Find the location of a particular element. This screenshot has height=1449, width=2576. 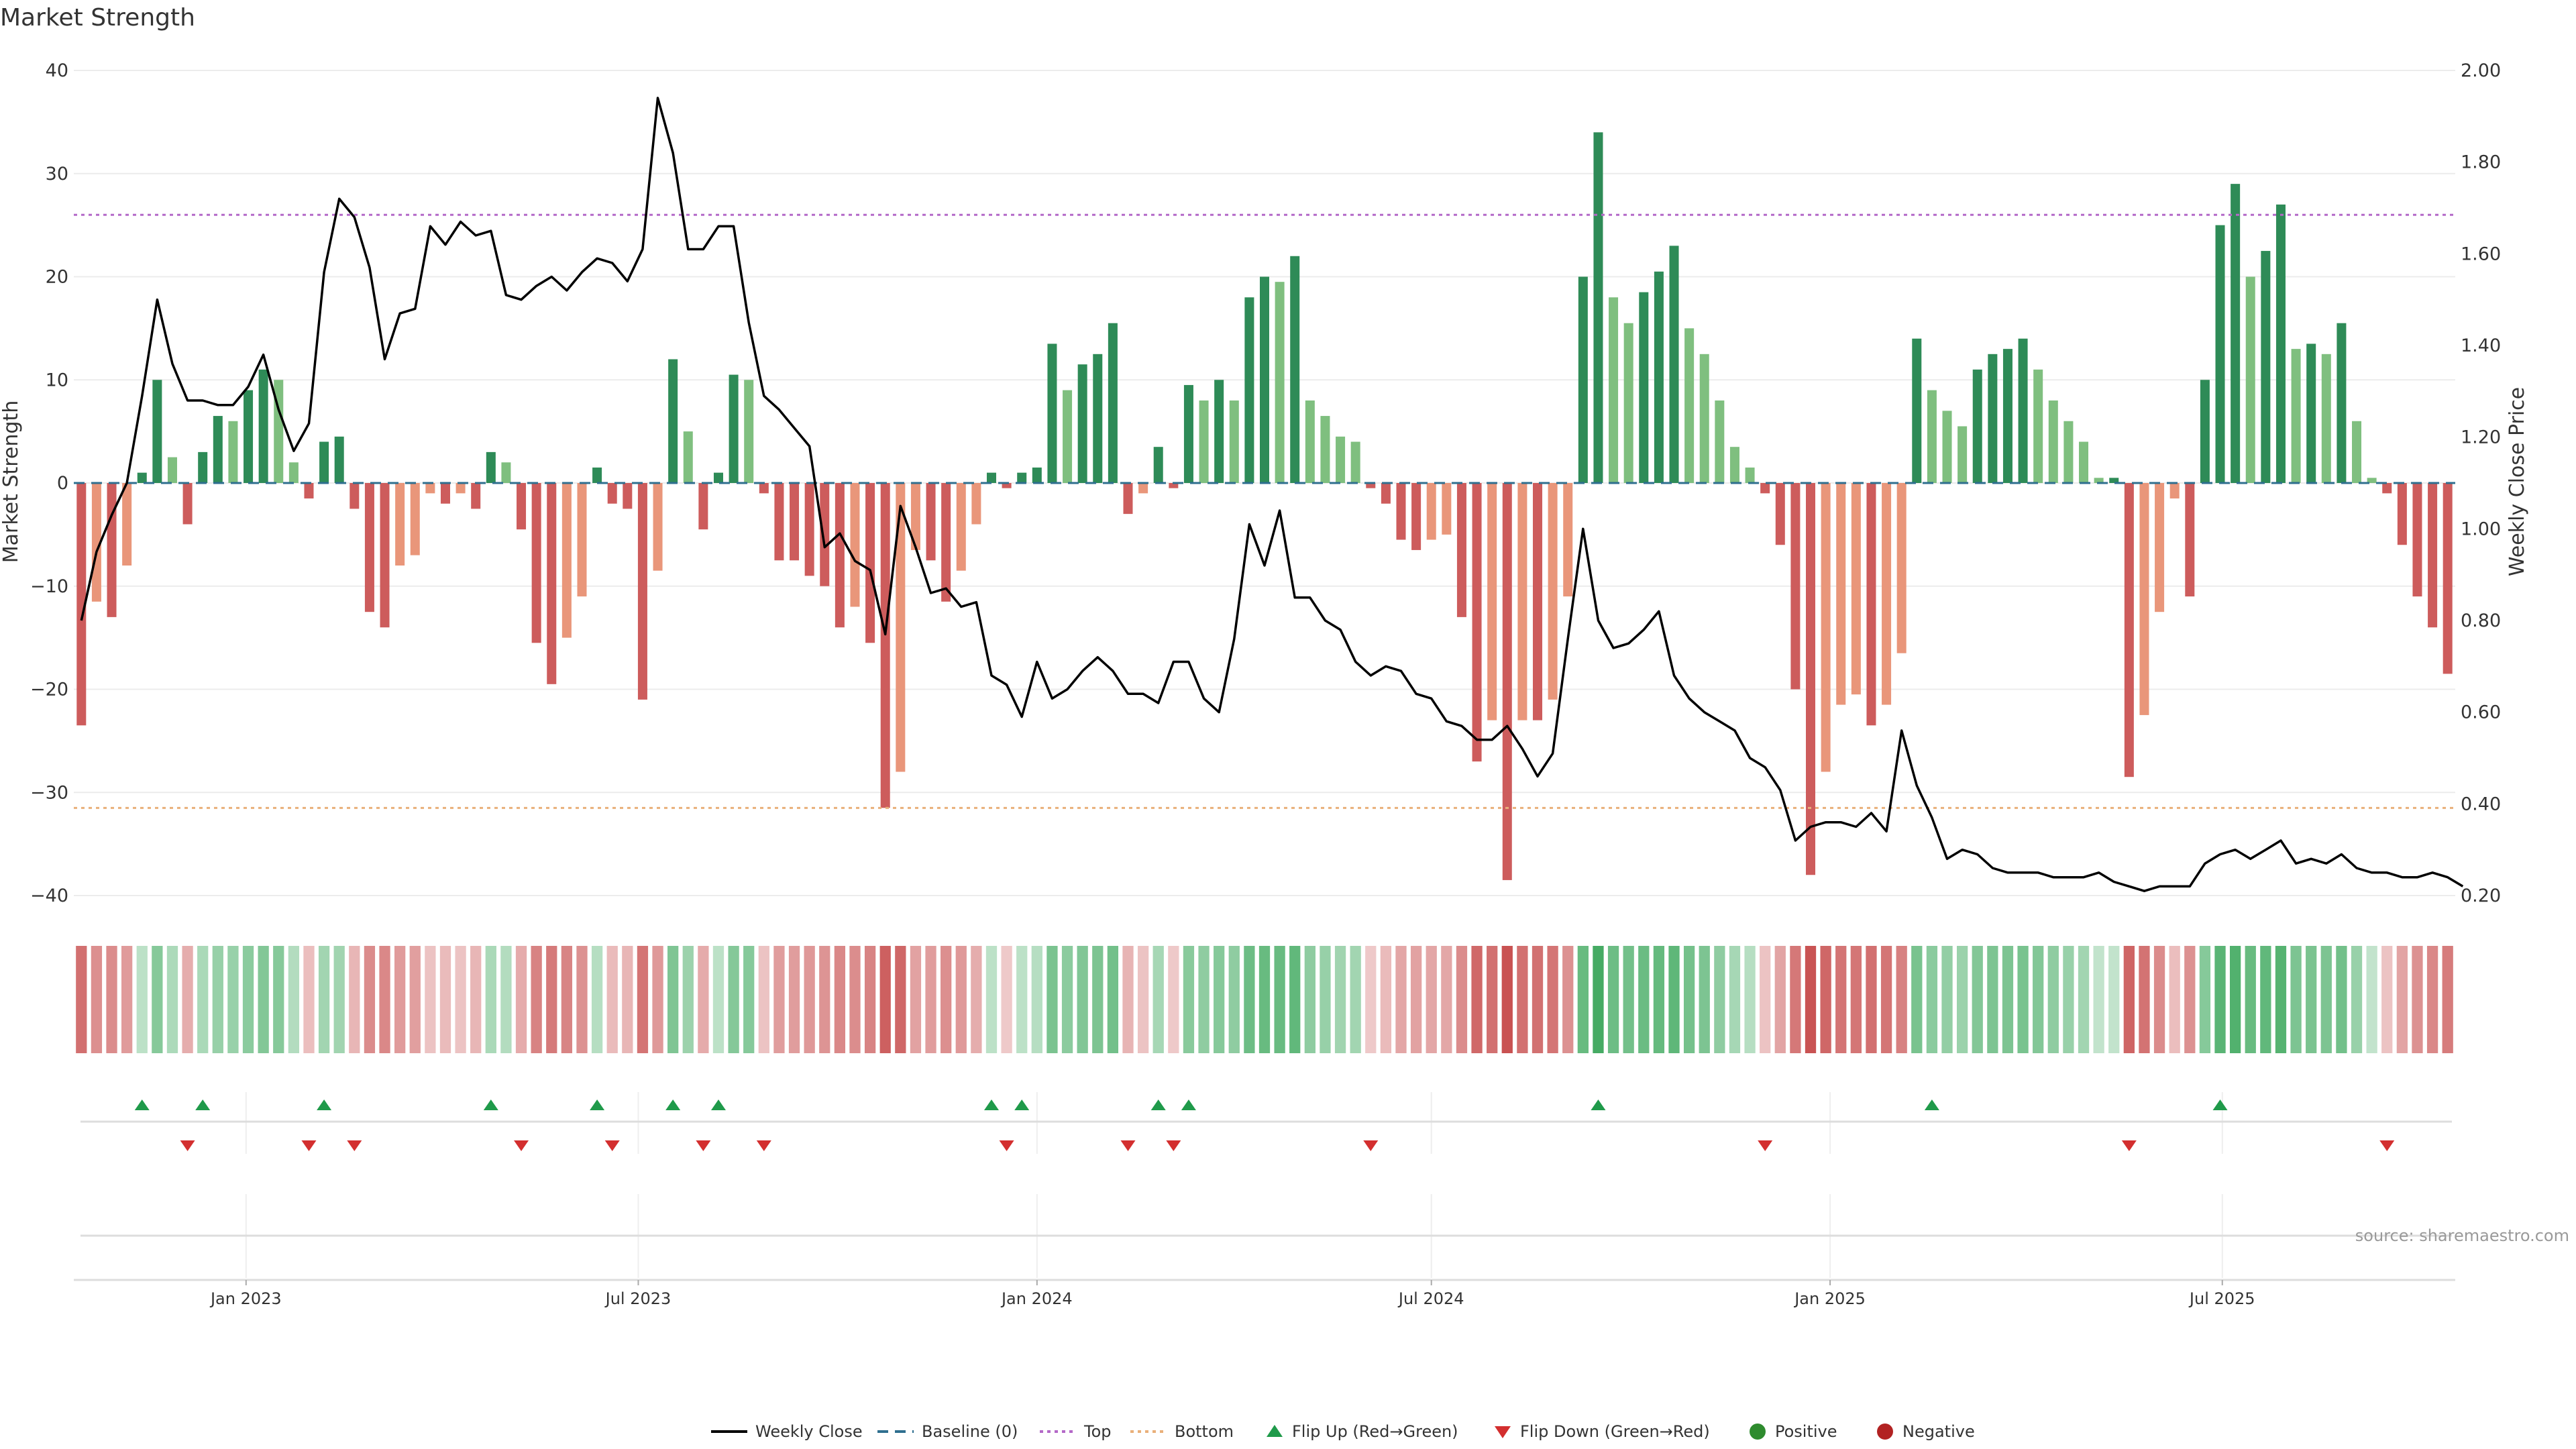

x-tick-label: Jul 2025 is located at coordinates (2221, 1298).